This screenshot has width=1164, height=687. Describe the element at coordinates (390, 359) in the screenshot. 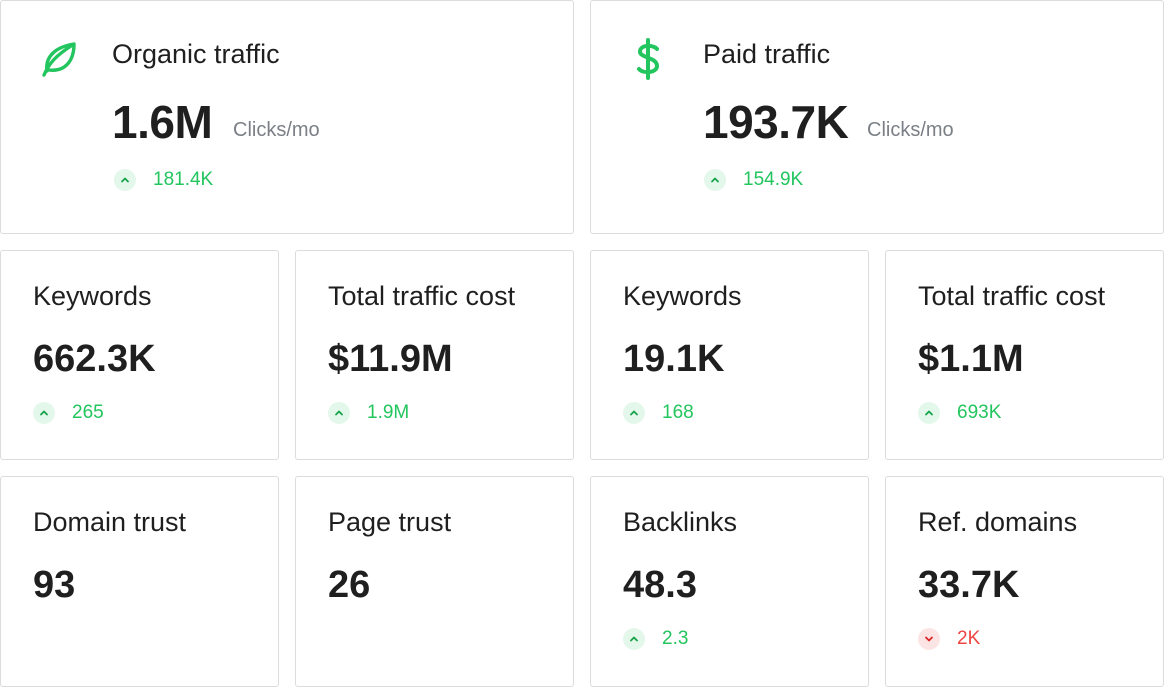

I see `metric-value: $11.9M` at that location.